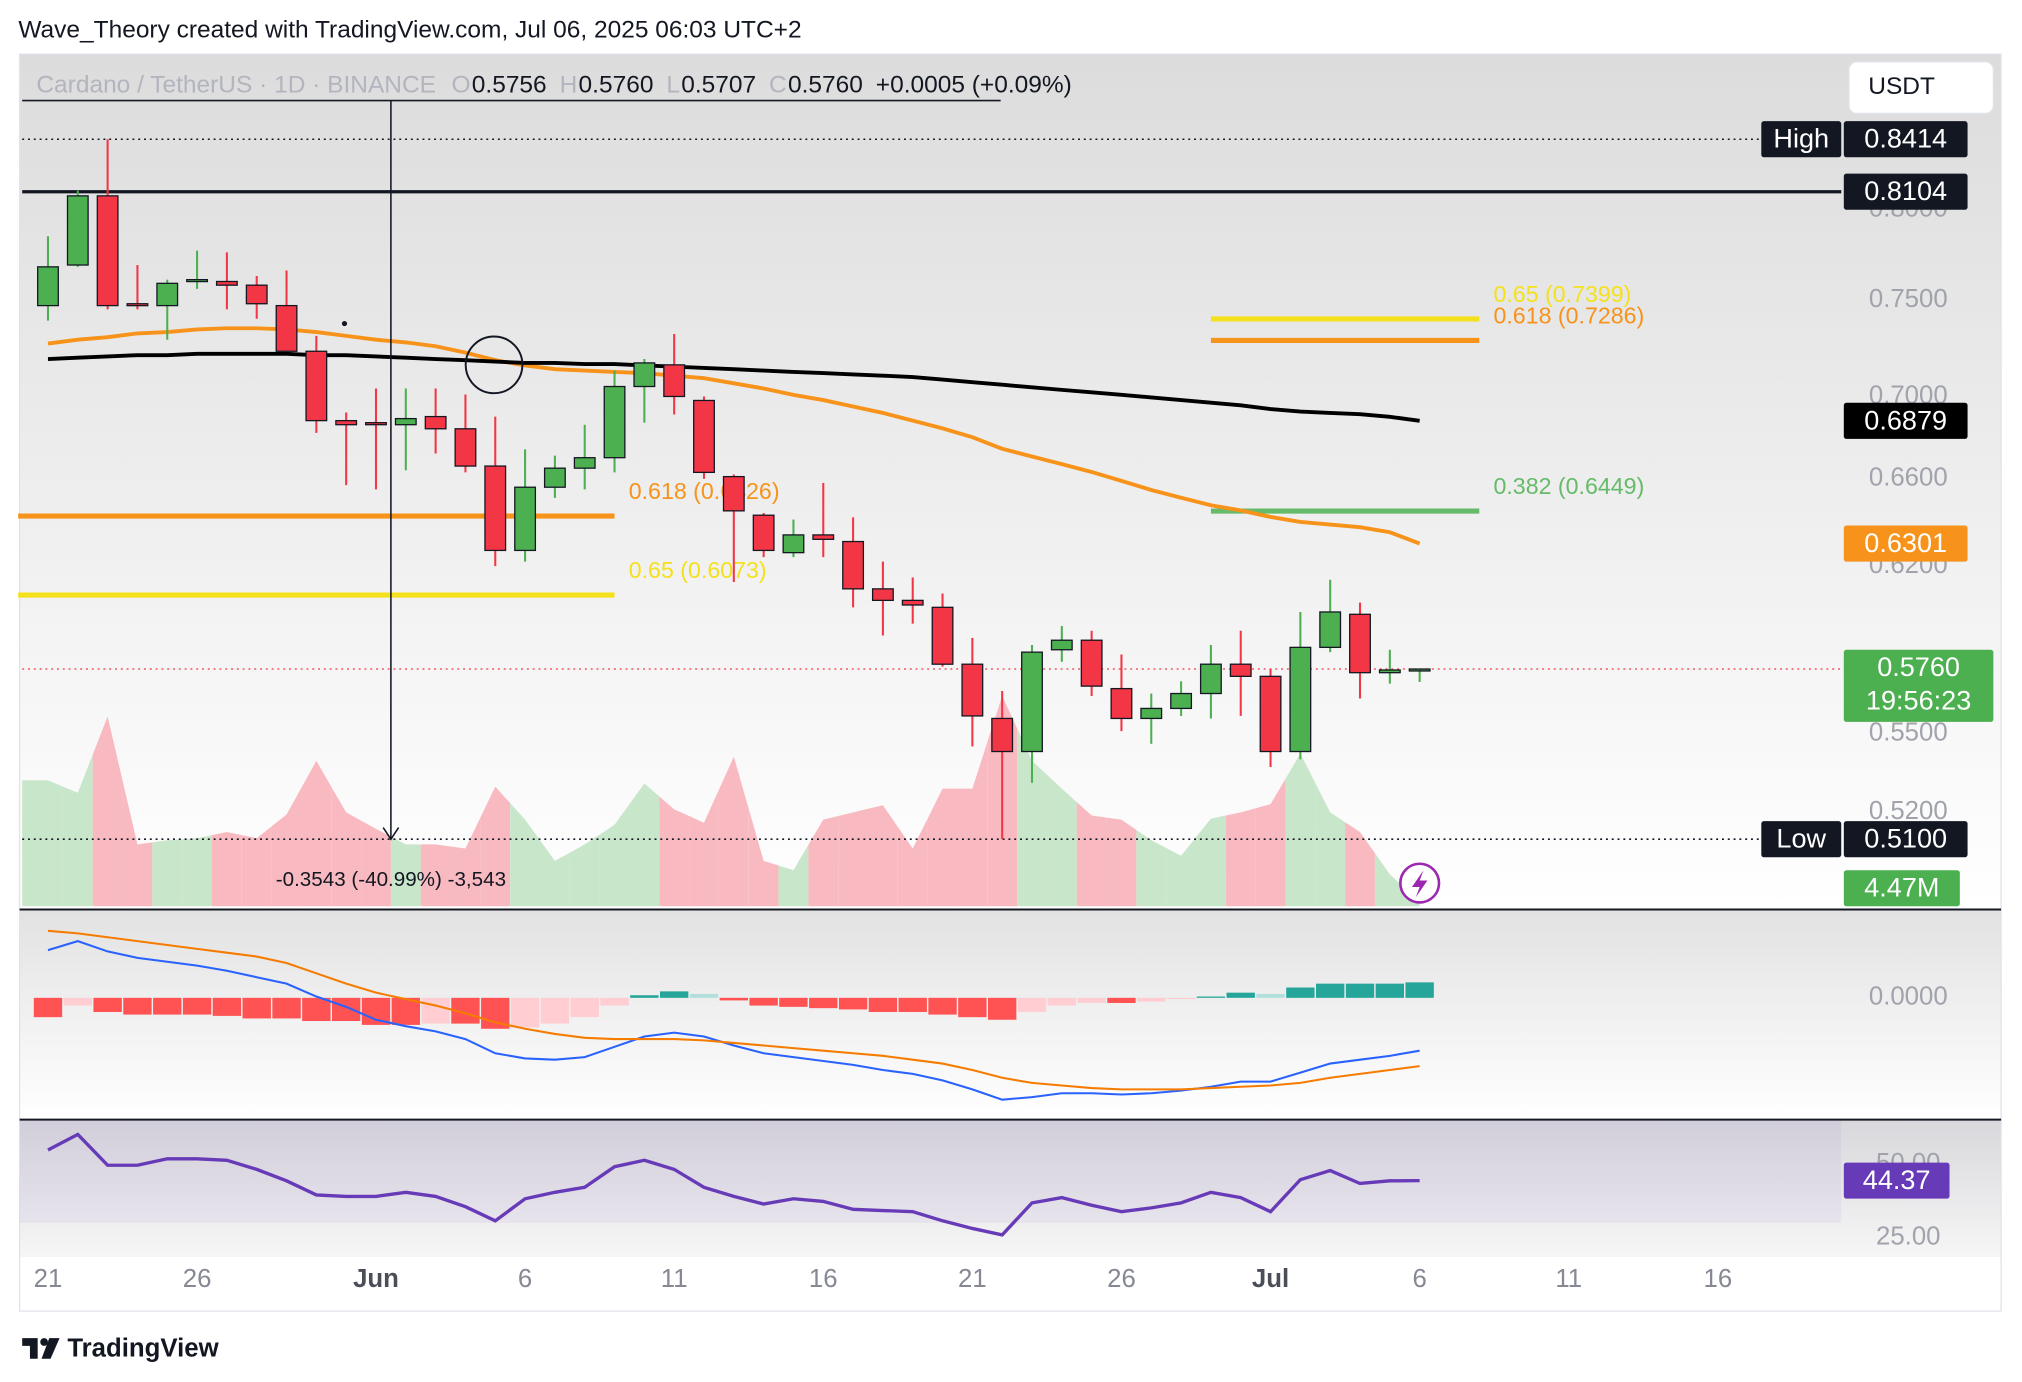 The image size is (2022, 1382). I want to click on level-value-bg, so click(1905, 839).